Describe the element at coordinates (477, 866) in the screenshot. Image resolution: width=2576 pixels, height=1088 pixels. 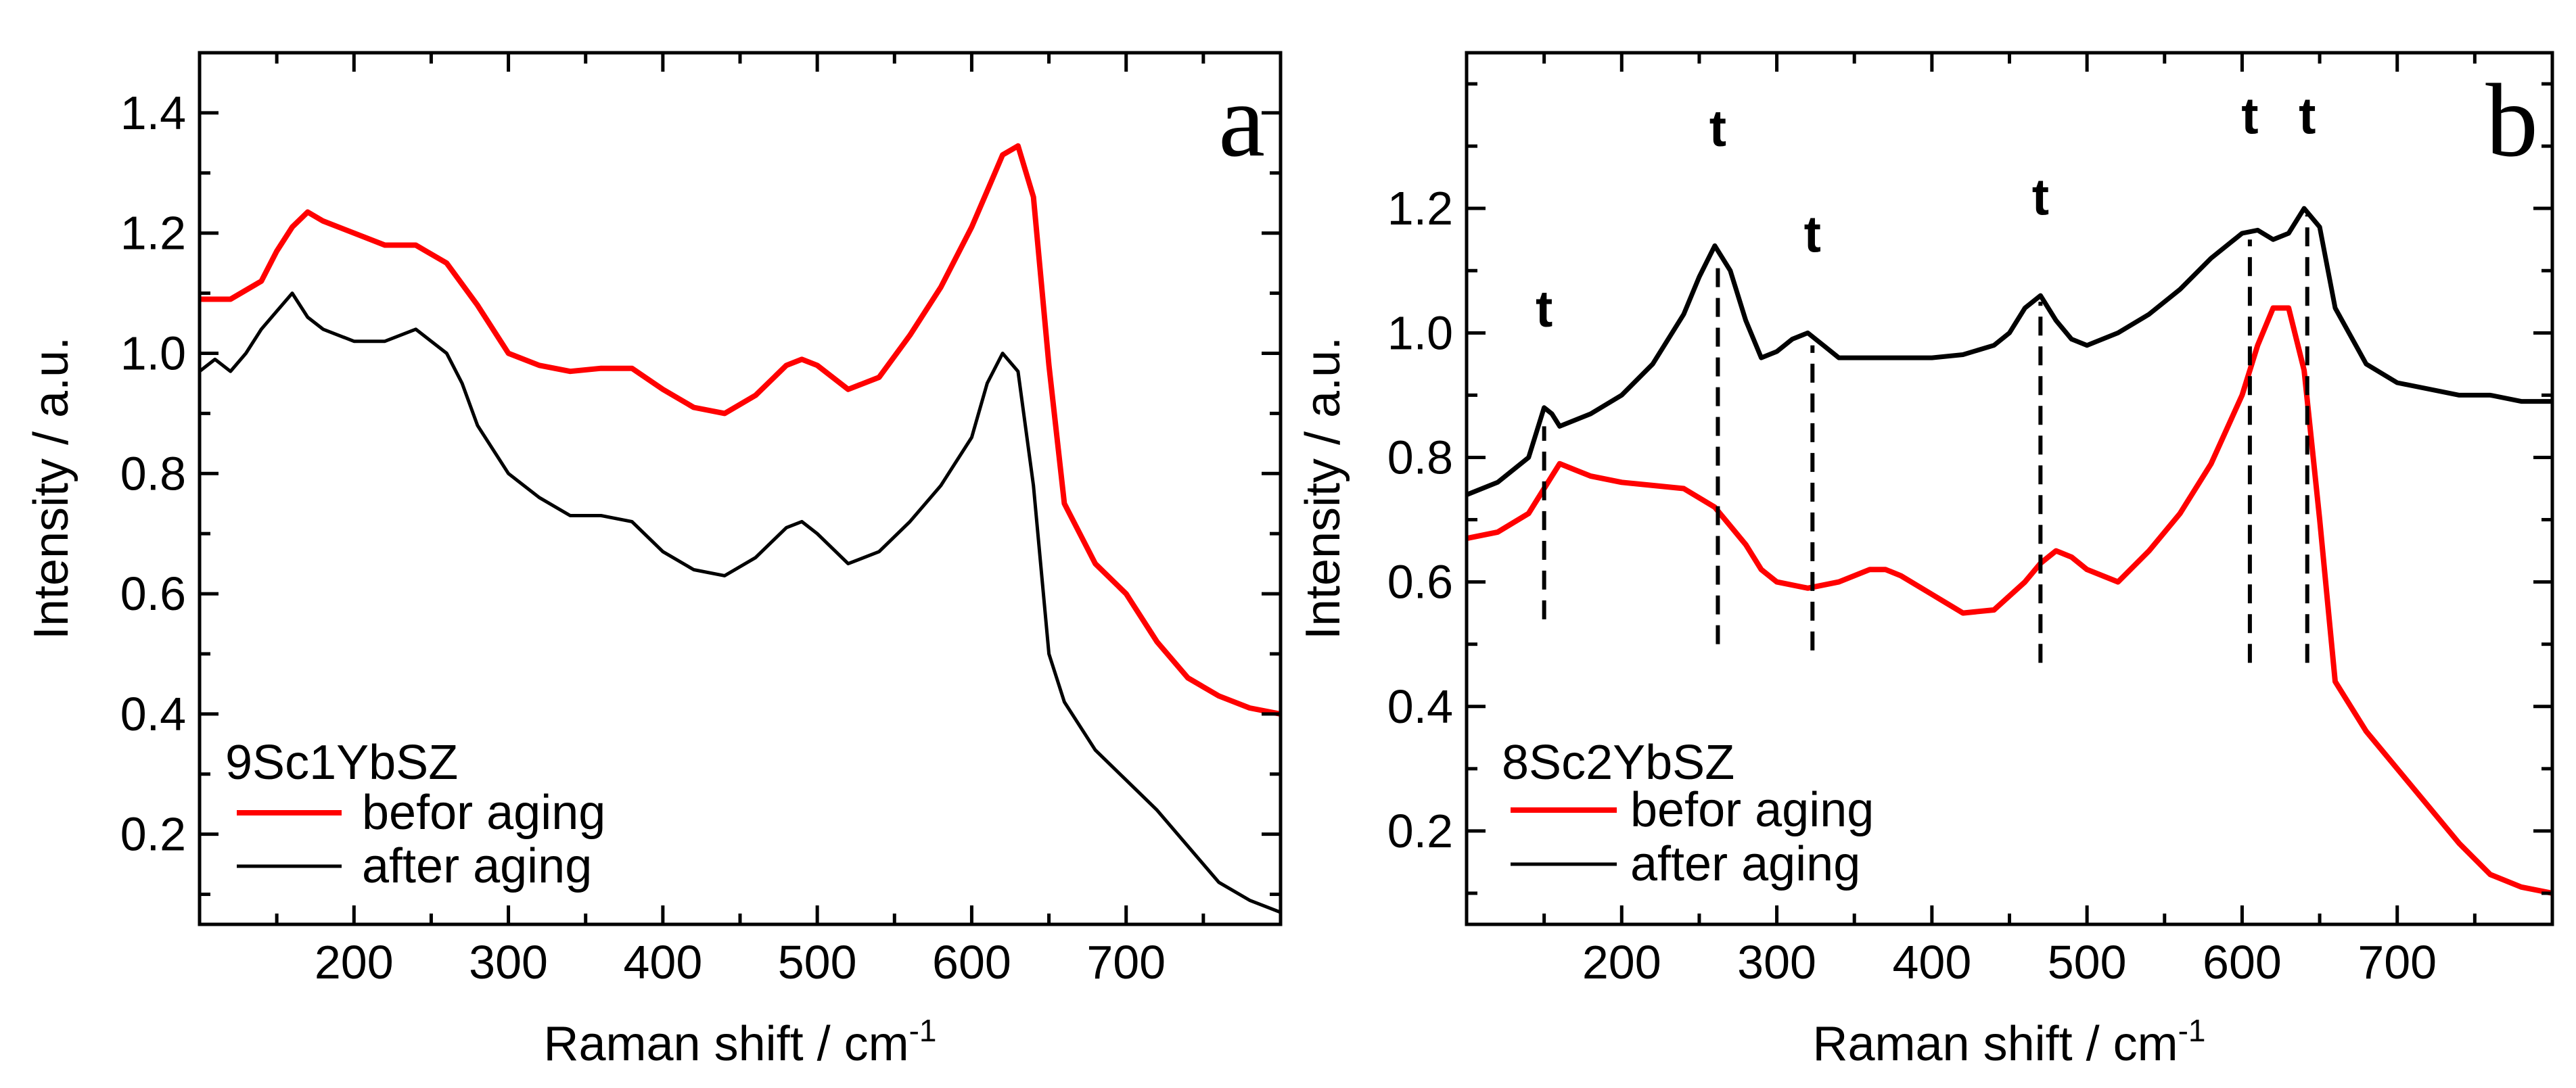
I see `panel-a-legend-after: after aging` at that location.